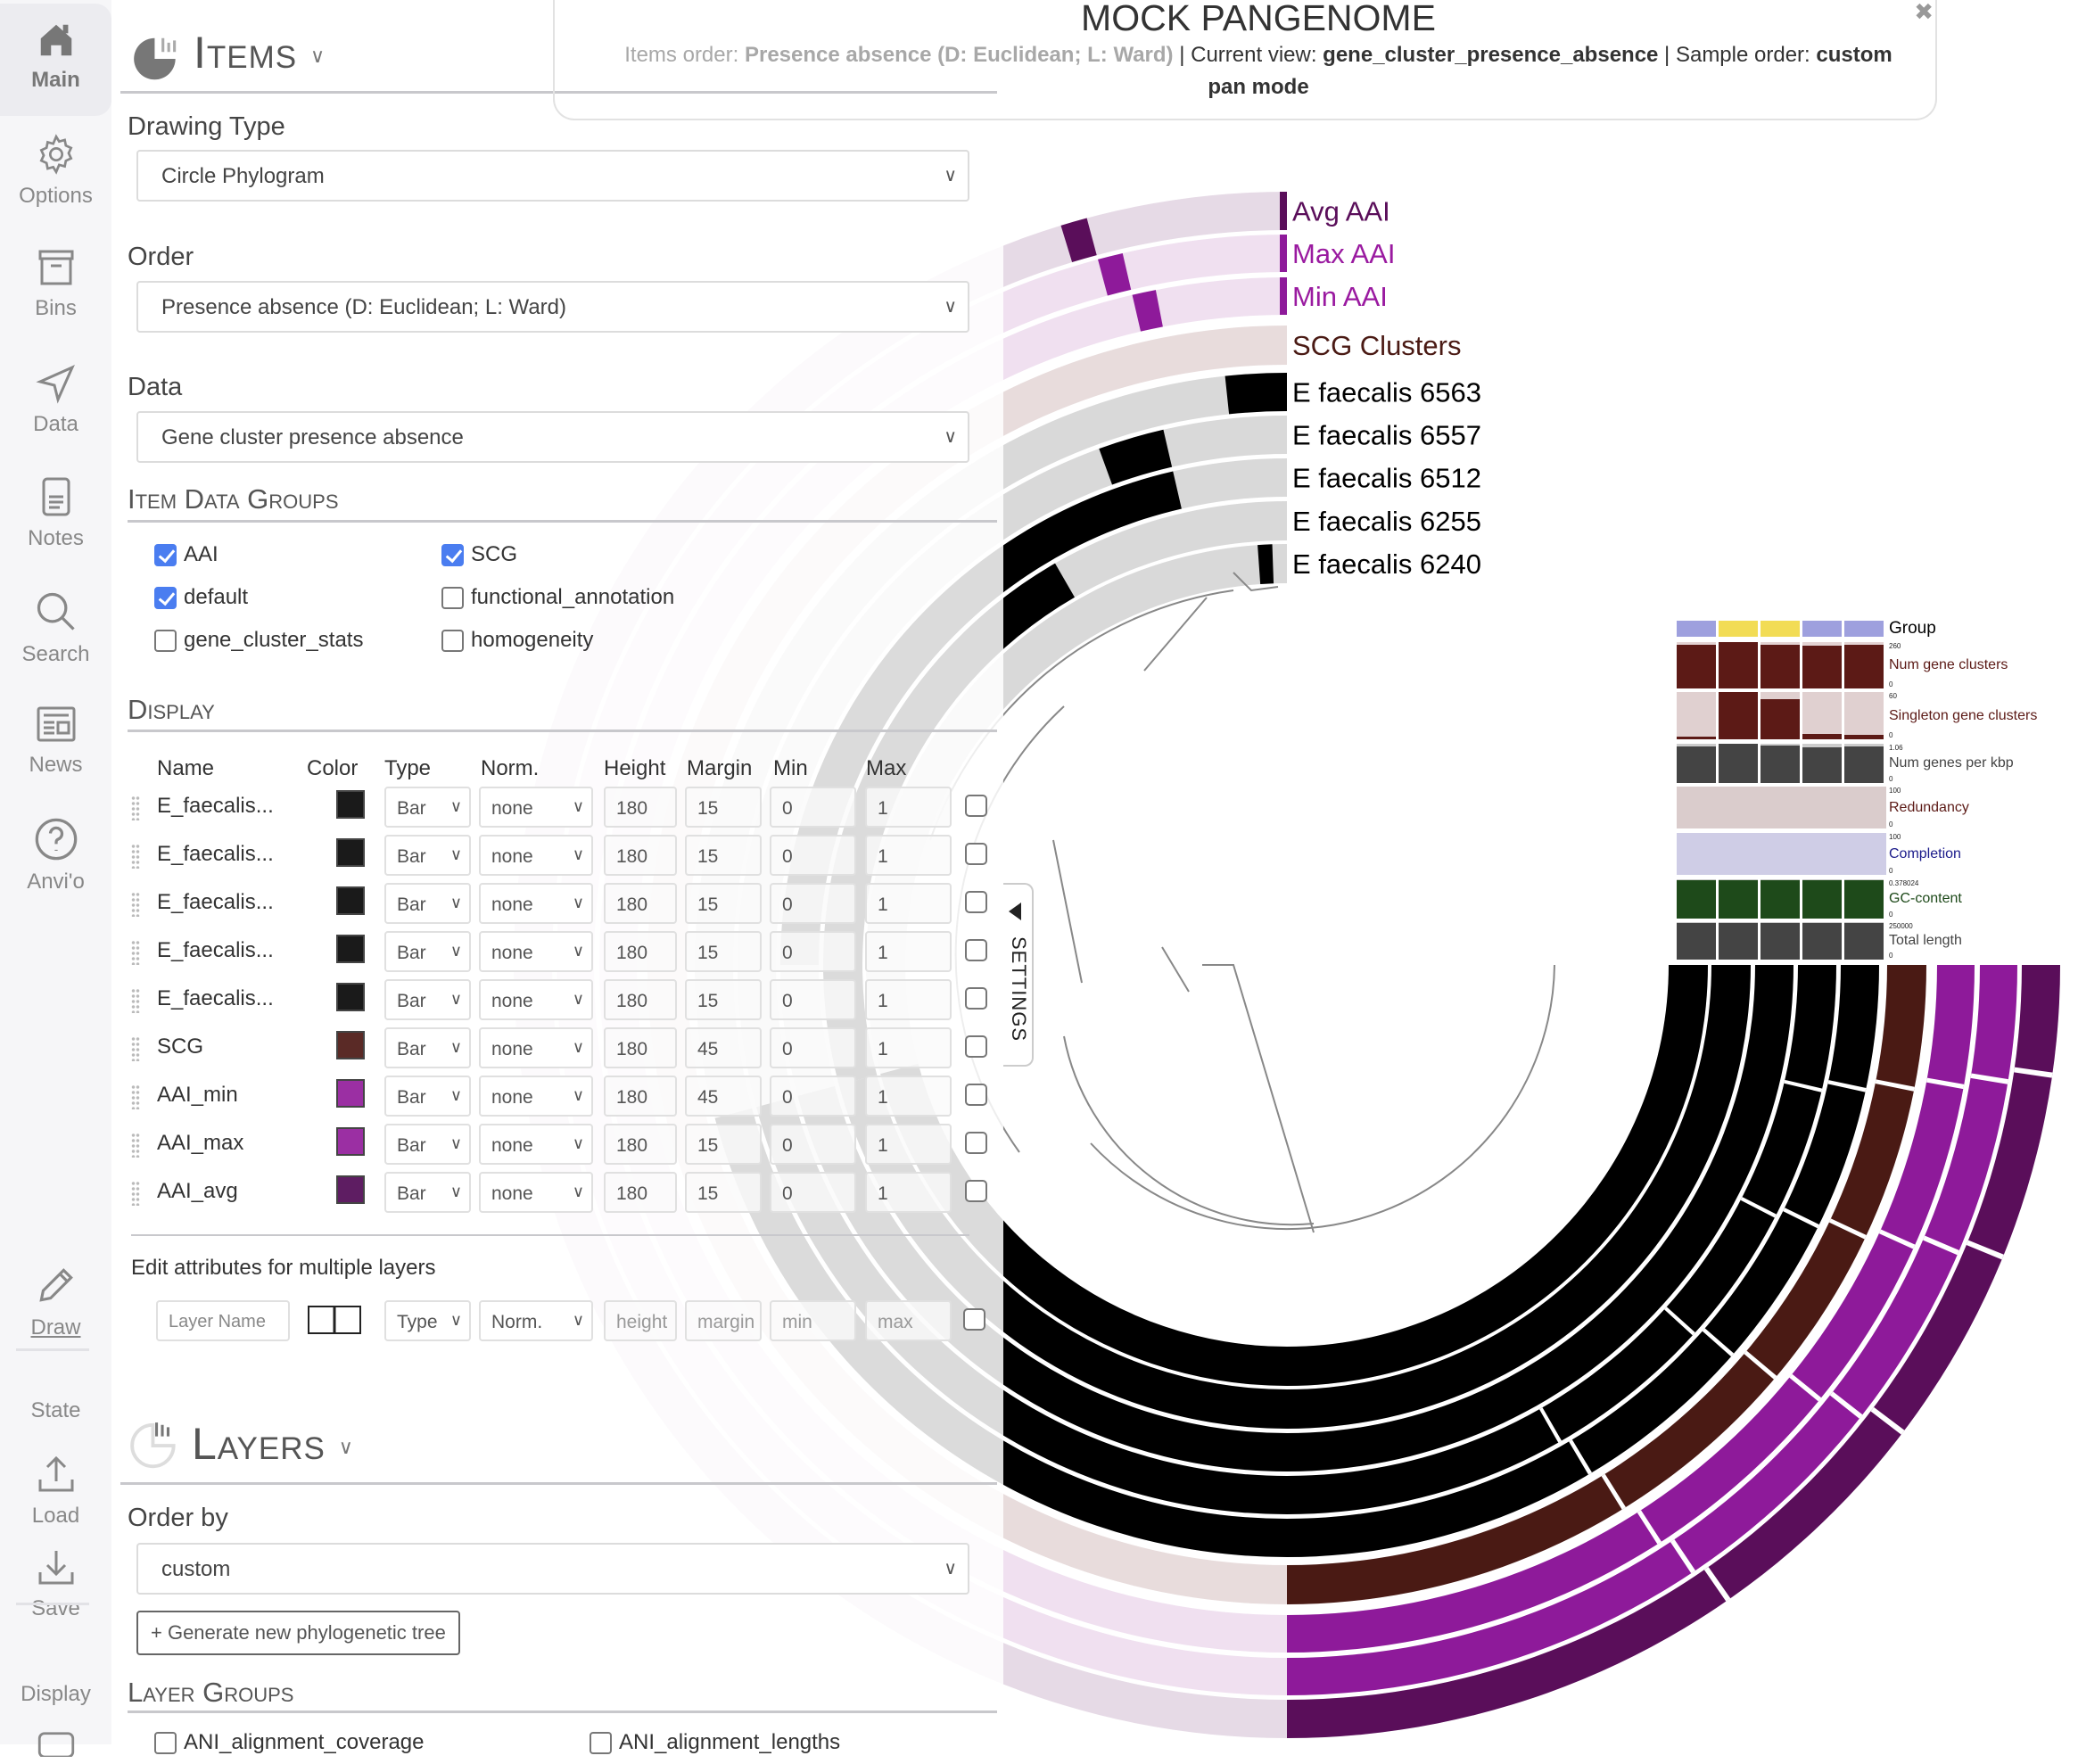 This screenshot has height=1764, width=2078. Describe the element at coordinates (201, 597) in the screenshot. I see `checkbox-item: default` at that location.